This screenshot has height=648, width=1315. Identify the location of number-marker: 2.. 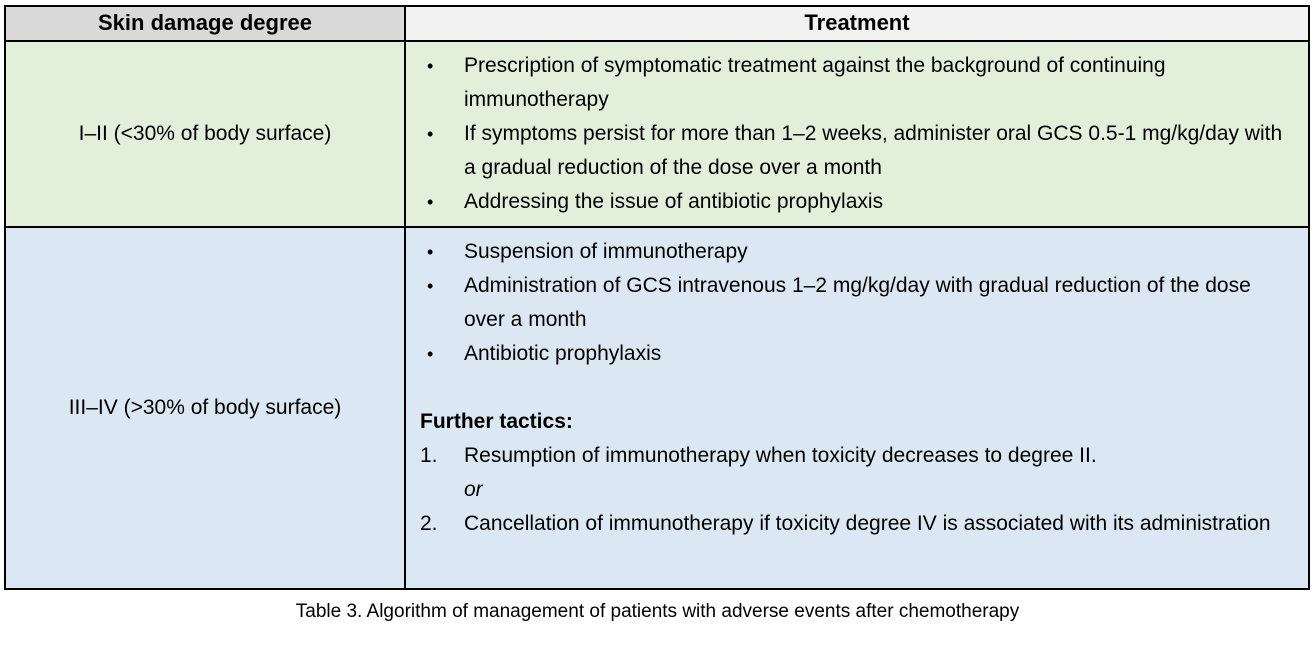
(429, 523).